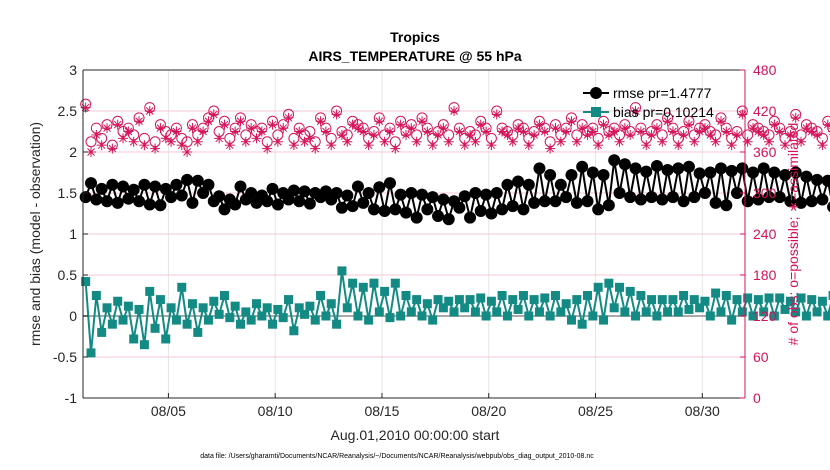 This screenshot has height=470, width=830. Describe the element at coordinates (596, 112) in the screenshot. I see `legend-bias-marker` at that location.